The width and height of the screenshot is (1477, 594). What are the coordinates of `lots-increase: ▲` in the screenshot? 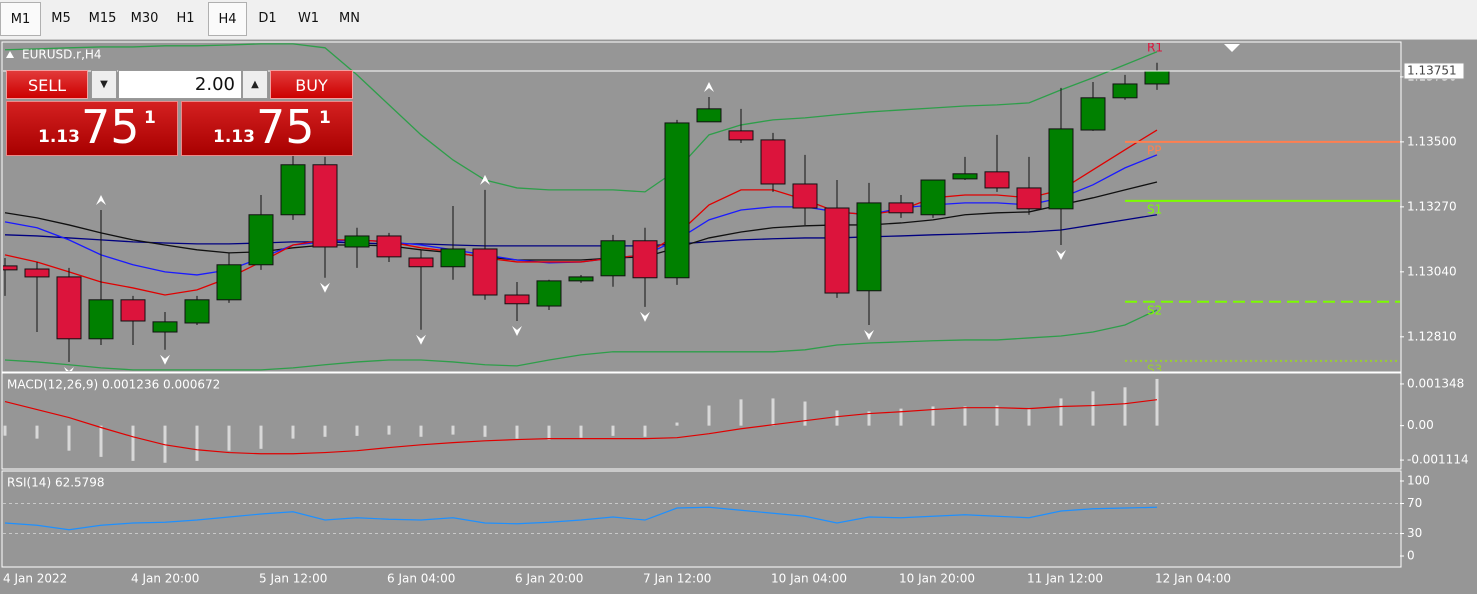 It's located at (255, 84).